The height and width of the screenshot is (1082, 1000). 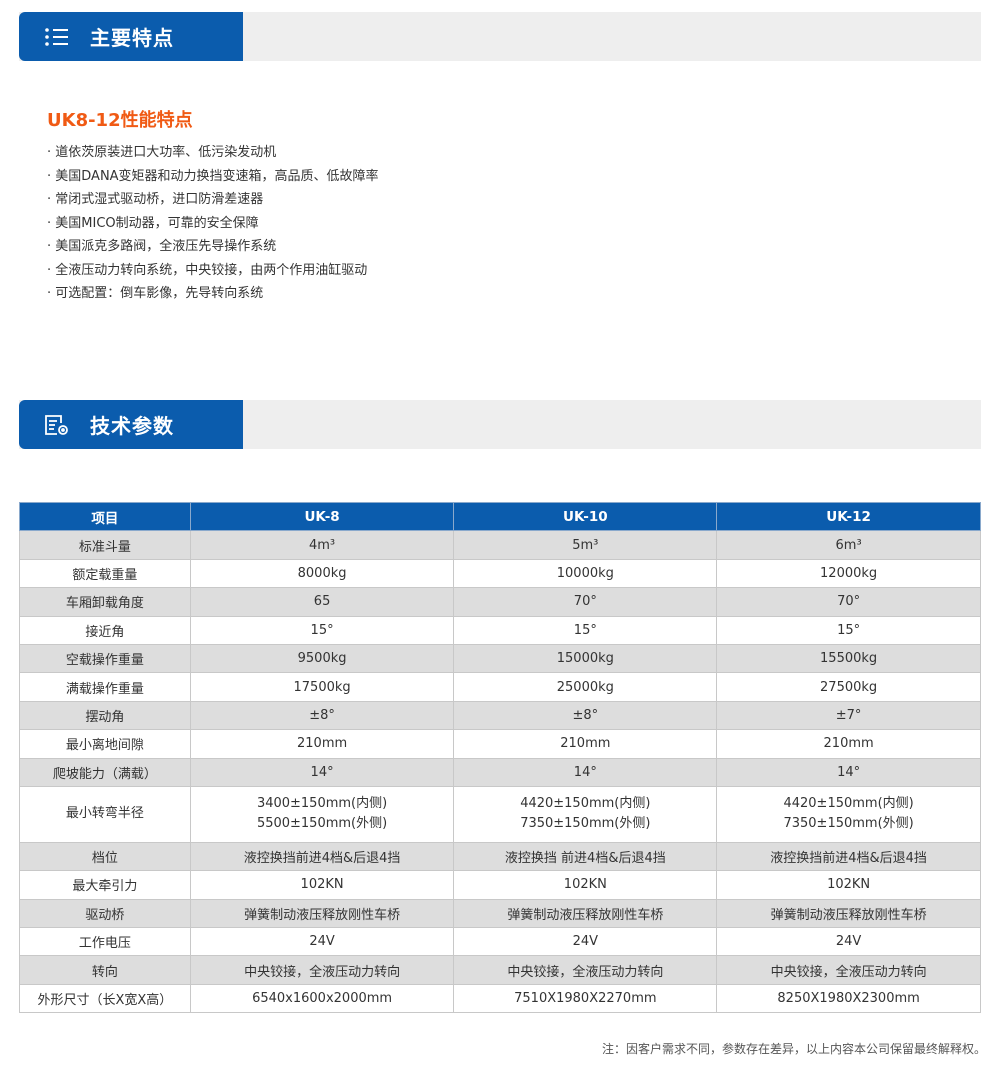 I want to click on table-cell: 15000kg, so click(x=585, y=658).